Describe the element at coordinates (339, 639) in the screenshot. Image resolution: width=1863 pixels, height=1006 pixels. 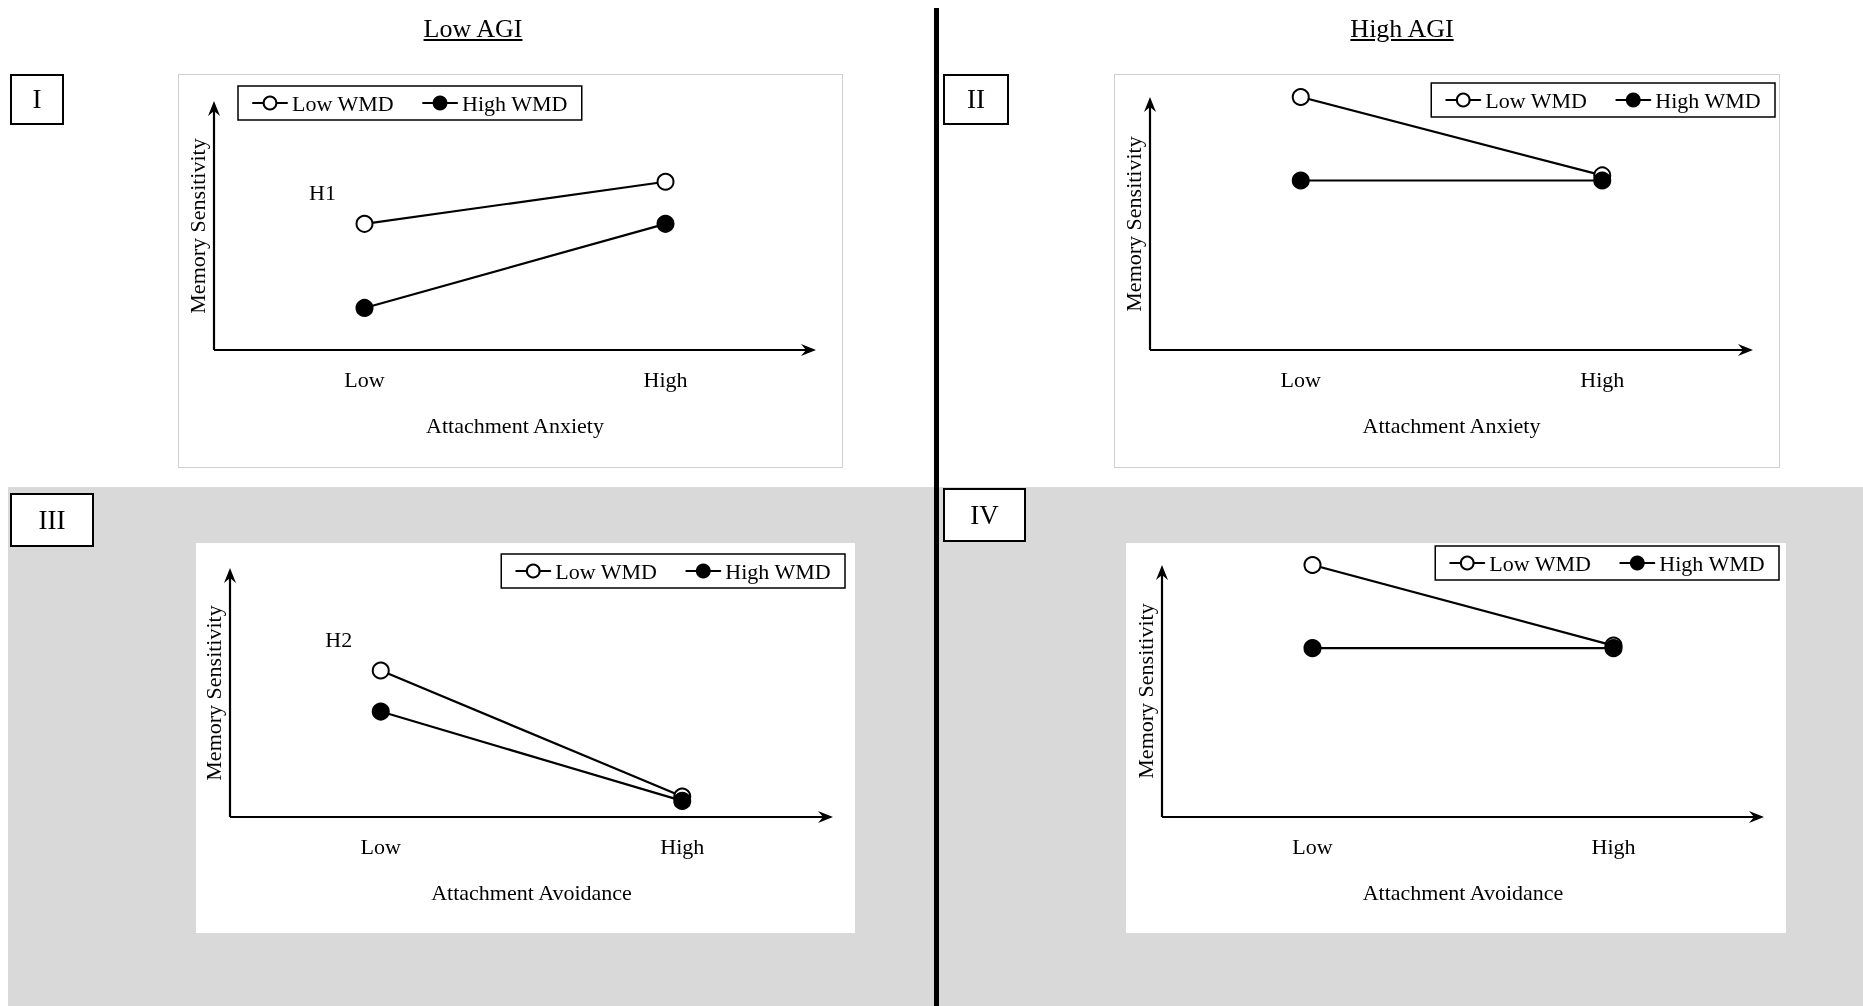
I see `text: H2` at that location.